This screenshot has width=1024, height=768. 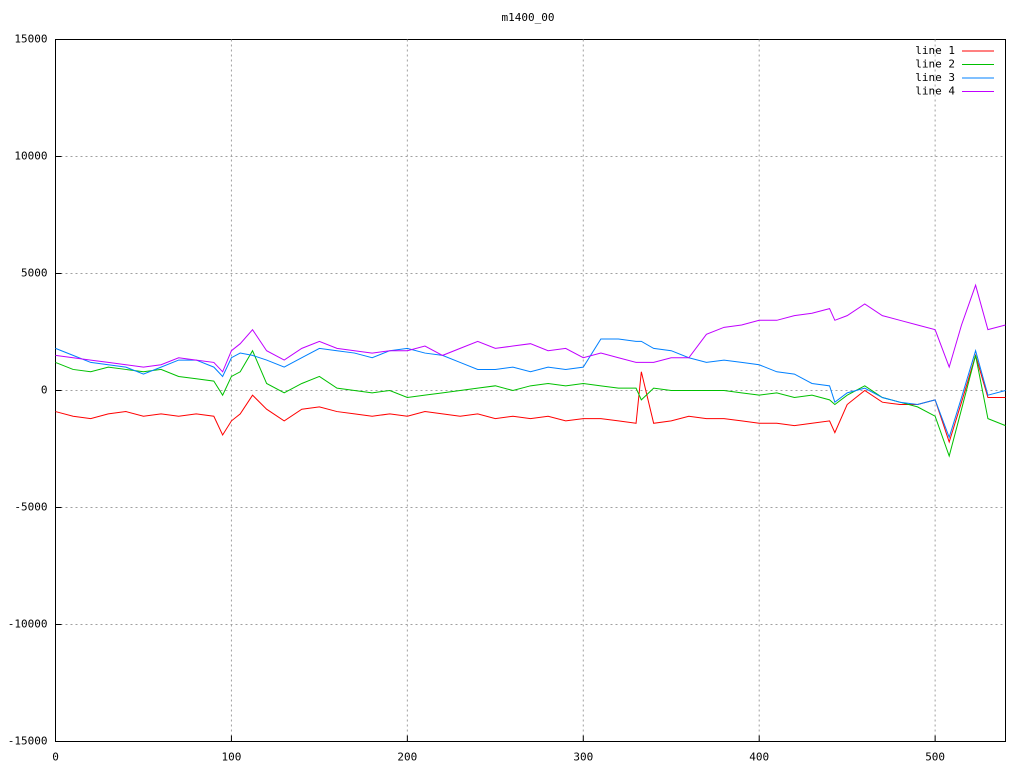 What do you see at coordinates (935, 757) in the screenshot?
I see `x-tick-label: 500` at bounding box center [935, 757].